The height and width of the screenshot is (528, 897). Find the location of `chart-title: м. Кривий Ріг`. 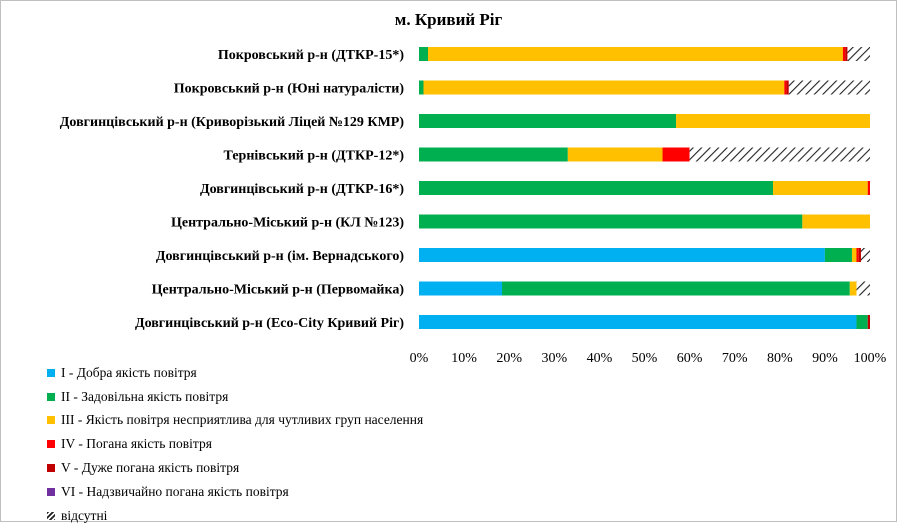

chart-title: м. Кривий Ріг is located at coordinates (448, 19).